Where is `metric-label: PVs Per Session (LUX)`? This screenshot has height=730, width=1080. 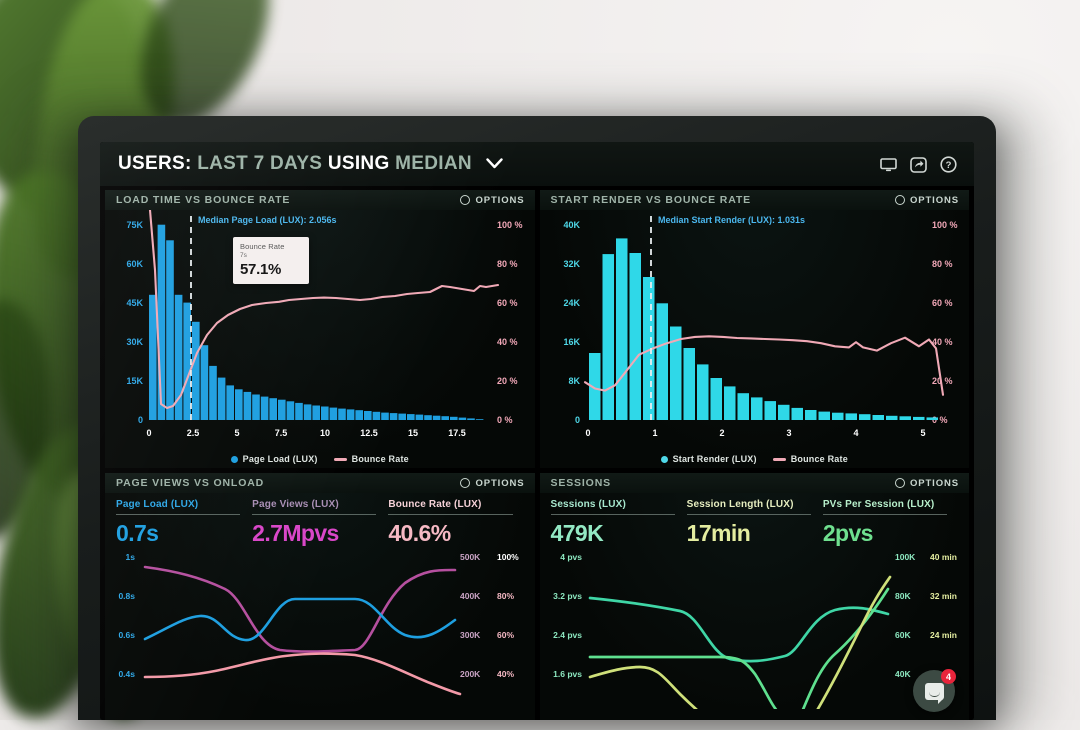 metric-label: PVs Per Session (LUX) is located at coordinates (878, 504).